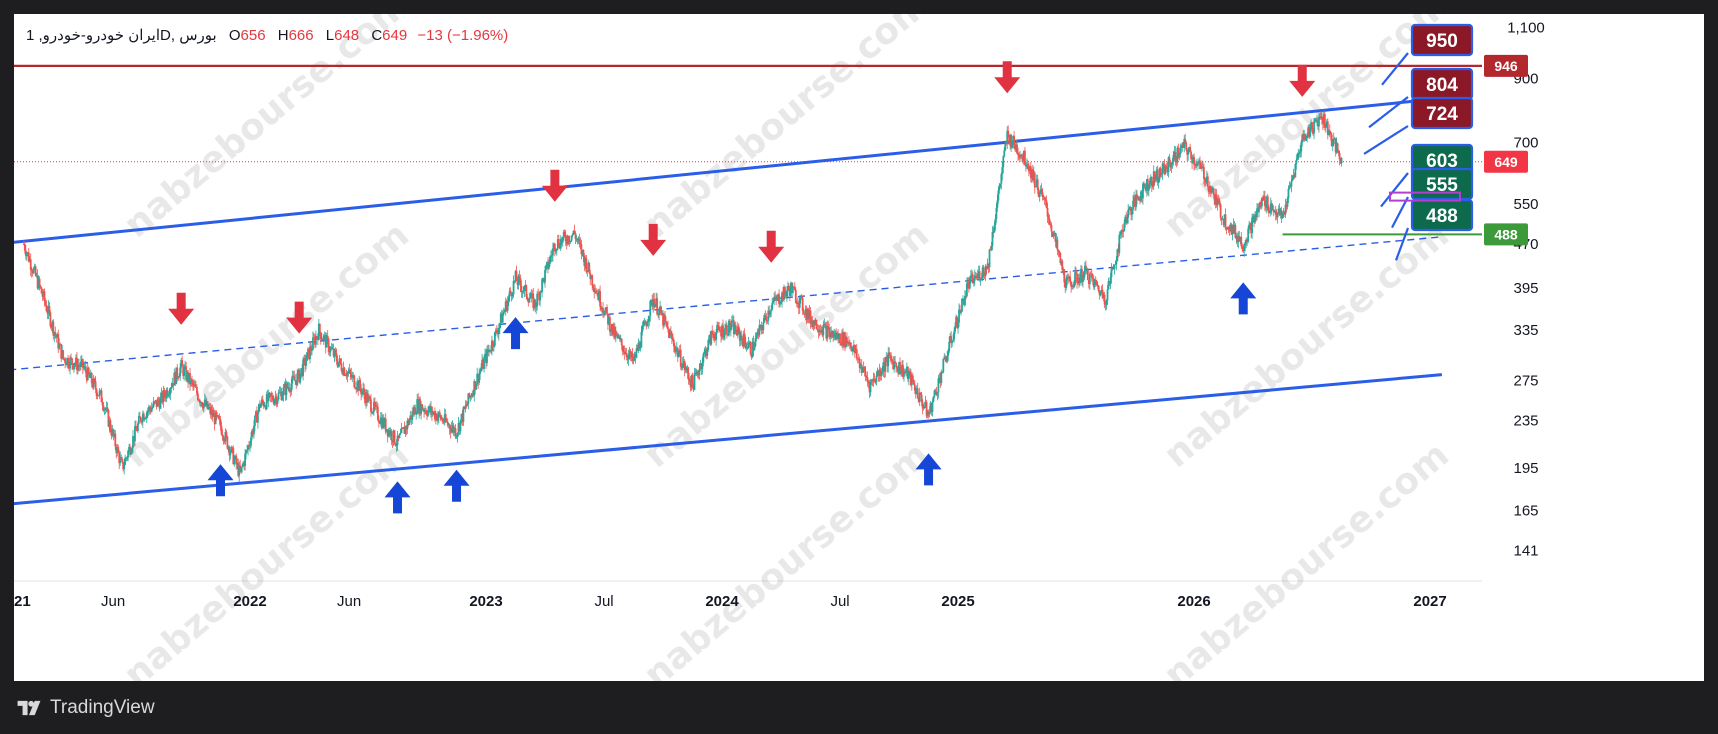  I want to click on watermark-text: nabzebourse.com, so click(1306, 557).